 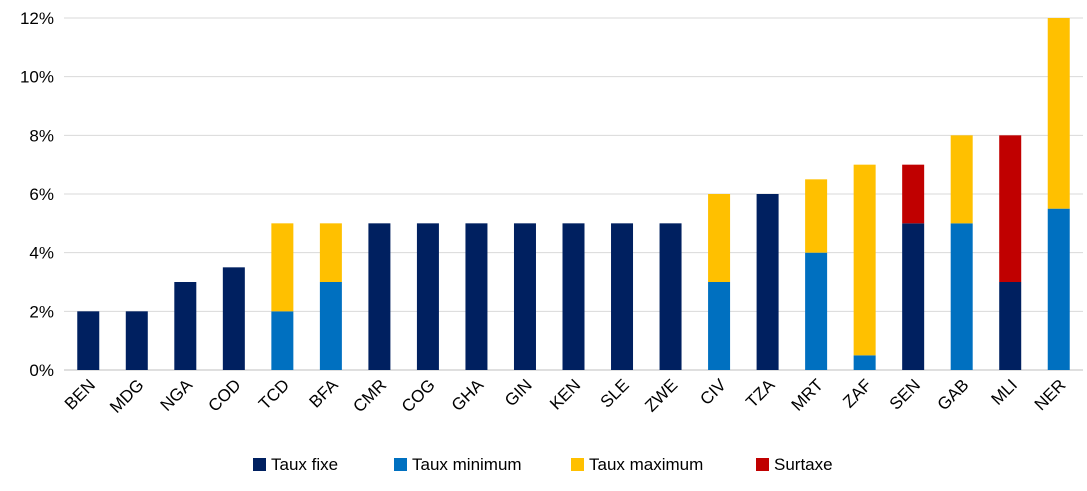 What do you see at coordinates (225, 395) in the screenshot?
I see `x-tick-label: COD` at bounding box center [225, 395].